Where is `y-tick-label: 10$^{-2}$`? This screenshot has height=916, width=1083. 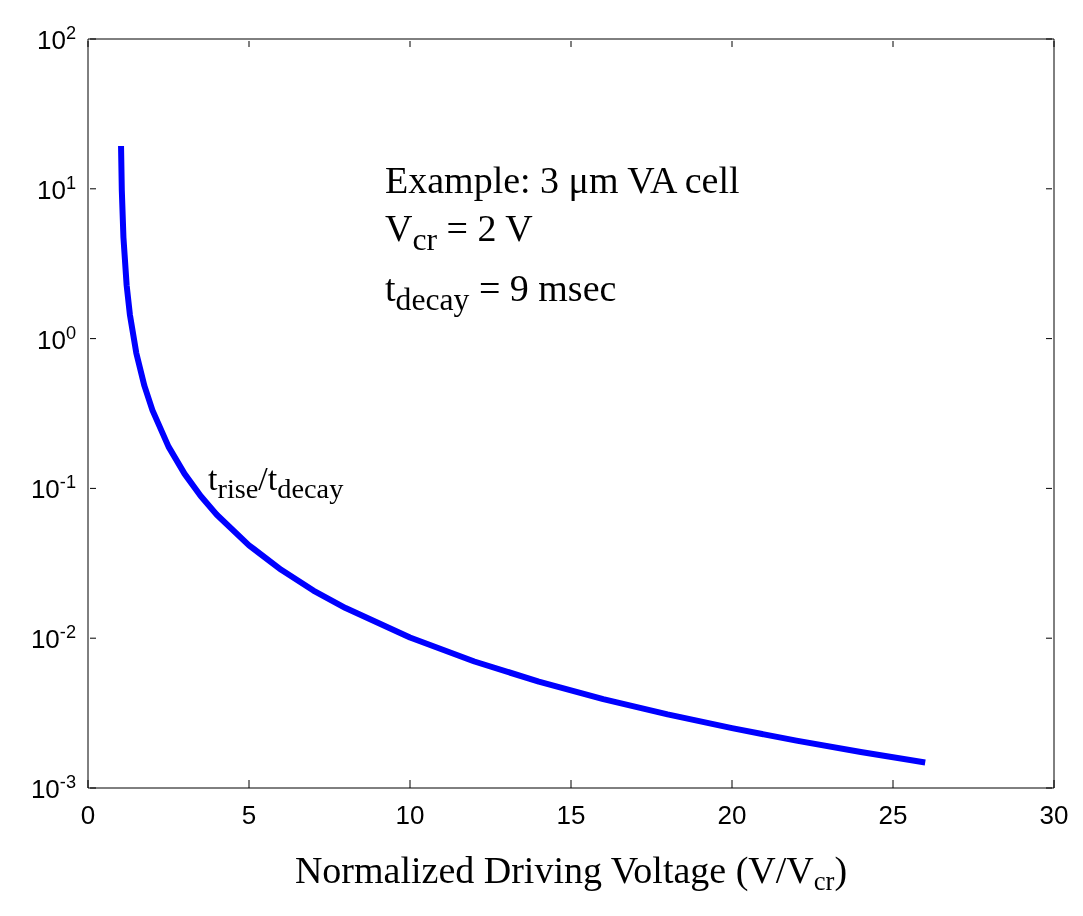
y-tick-label: 10$^{-2}$ is located at coordinates (53, 638).